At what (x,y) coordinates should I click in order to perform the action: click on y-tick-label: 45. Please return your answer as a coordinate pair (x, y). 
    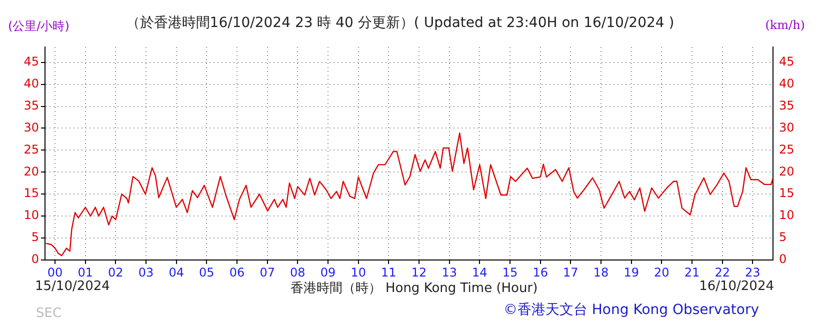
    Looking at the image, I should click on (31, 61).